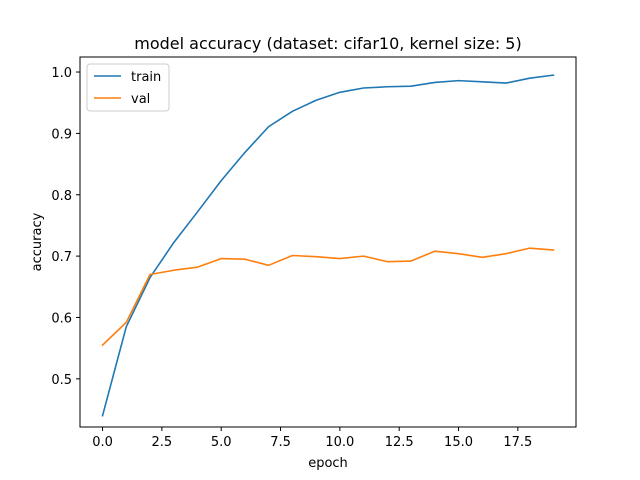 The width and height of the screenshot is (640, 480). I want to click on y-tick-label: 0.8, so click(61, 196).